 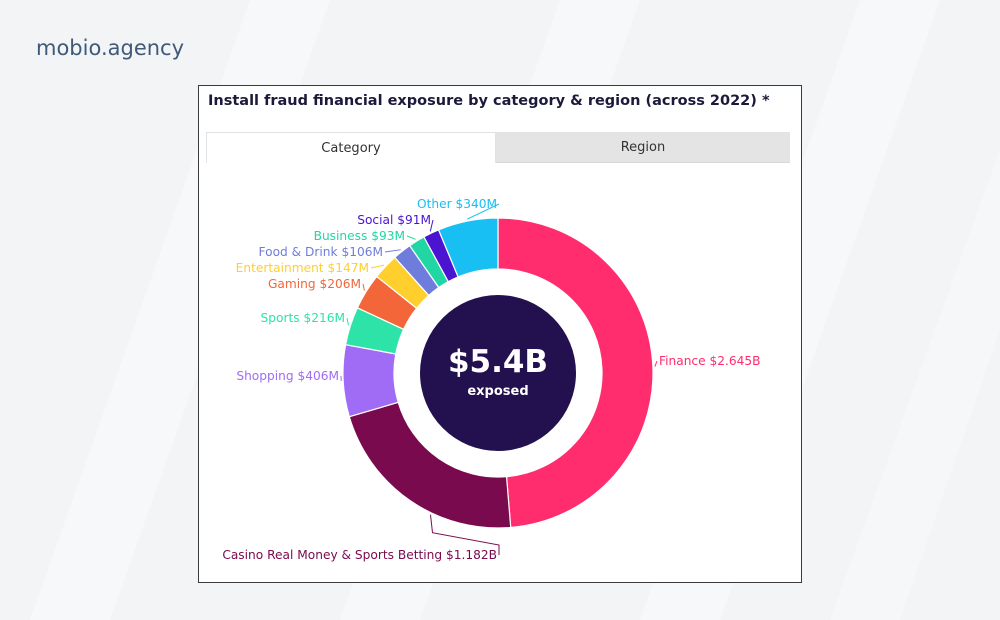 I want to click on tab-category: Category, so click(x=351, y=147).